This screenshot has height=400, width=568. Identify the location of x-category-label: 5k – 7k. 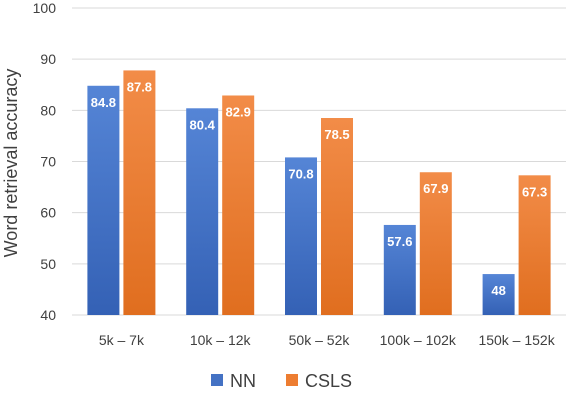
(122, 340).